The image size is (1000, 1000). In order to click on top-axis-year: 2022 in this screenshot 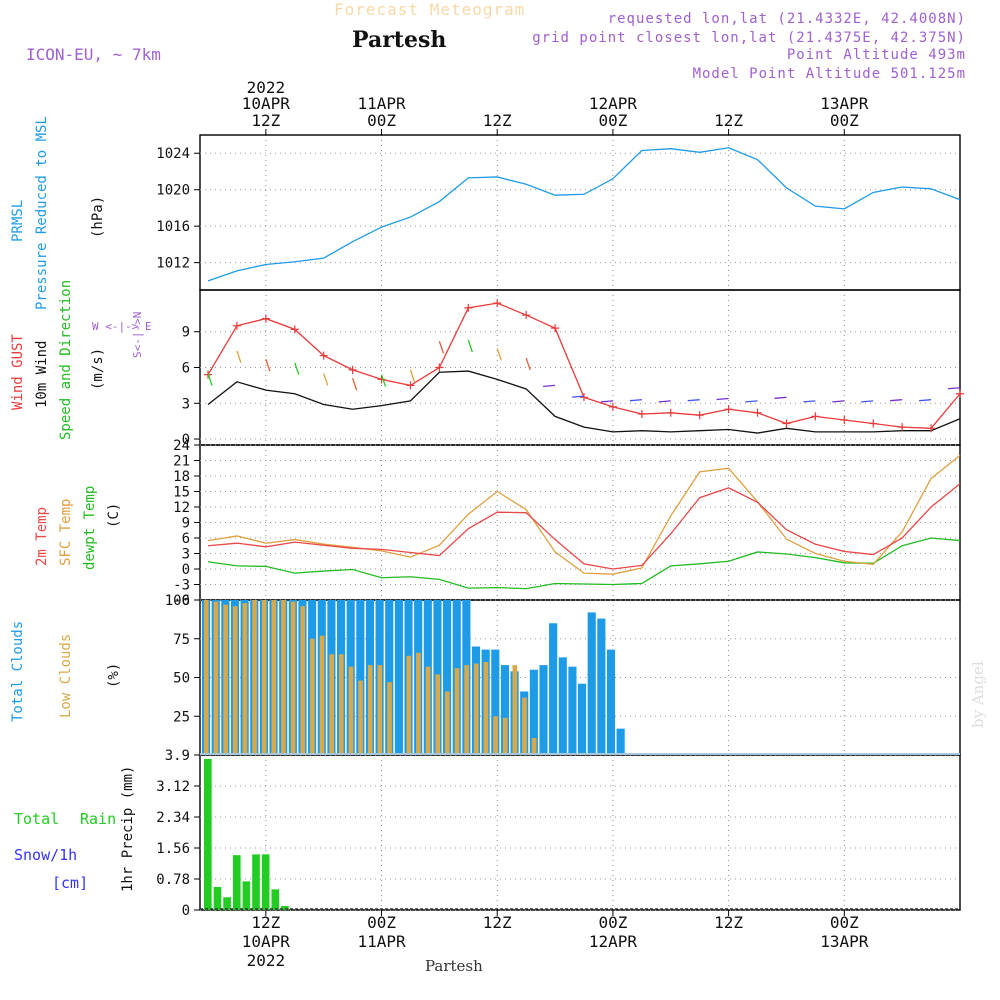, I will do `click(266, 87)`.